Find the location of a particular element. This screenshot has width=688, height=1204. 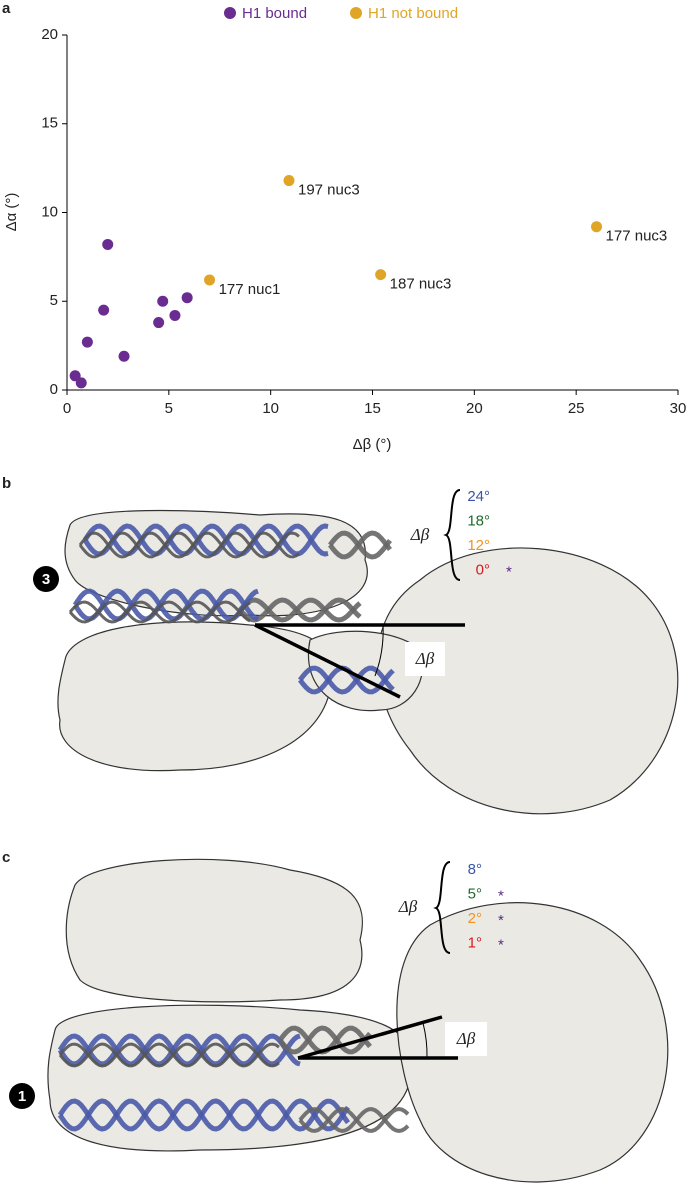

nucleosome-number: 3 is located at coordinates (46, 579).